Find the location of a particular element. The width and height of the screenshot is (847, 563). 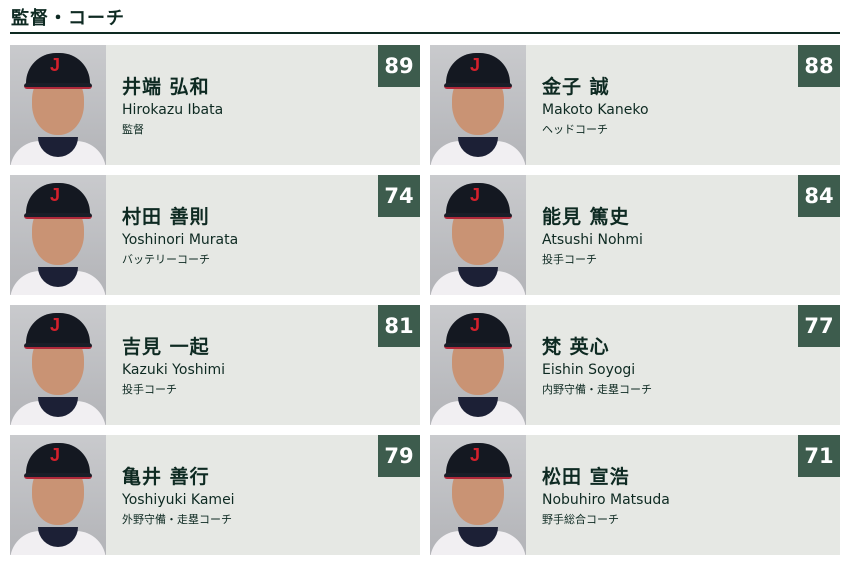

title-divider is located at coordinates (425, 33).